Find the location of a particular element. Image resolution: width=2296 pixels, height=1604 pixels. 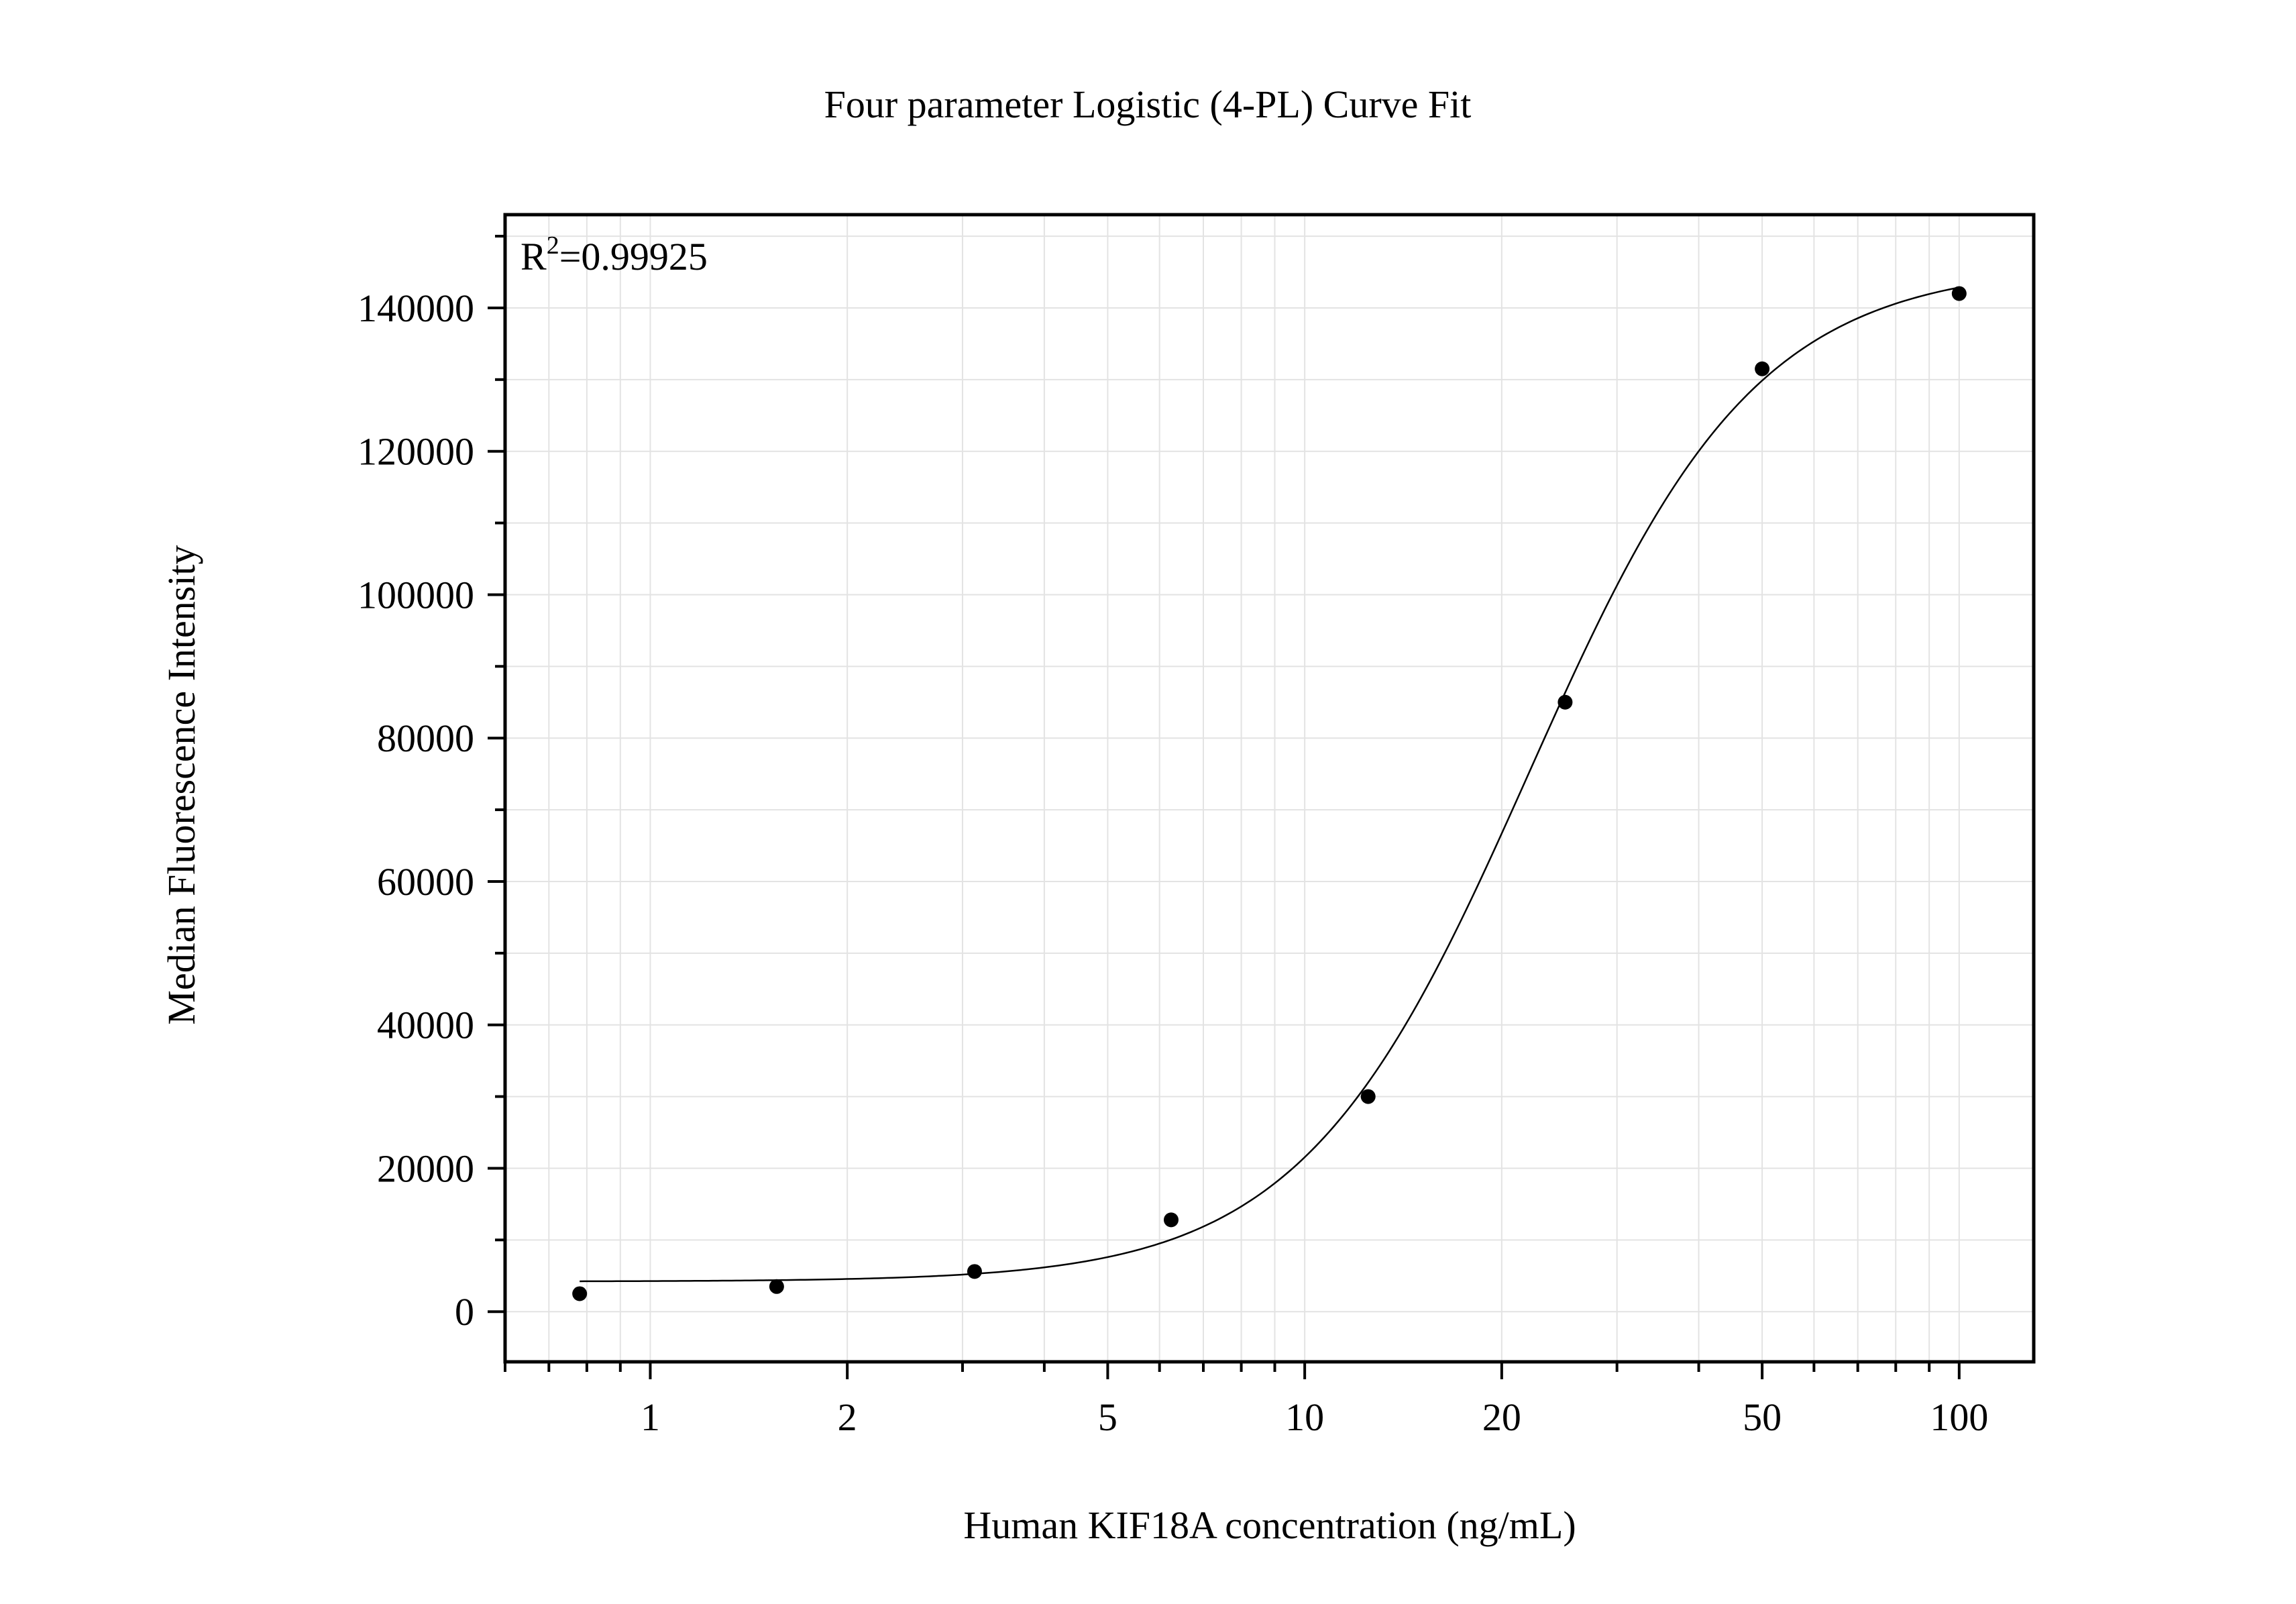

r-squared-base: R is located at coordinates (534, 256).